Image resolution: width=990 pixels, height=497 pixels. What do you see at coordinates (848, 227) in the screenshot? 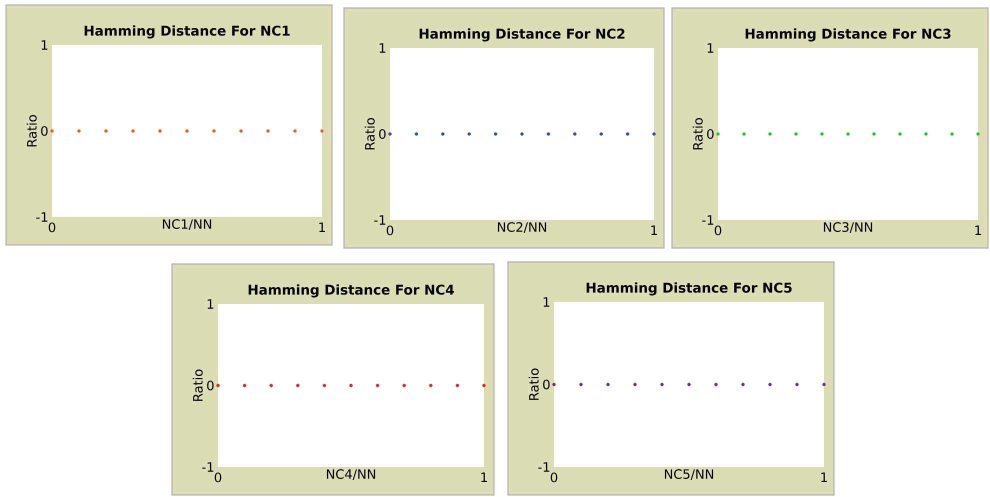
I see `x-axis-title: NC3/NN` at bounding box center [848, 227].